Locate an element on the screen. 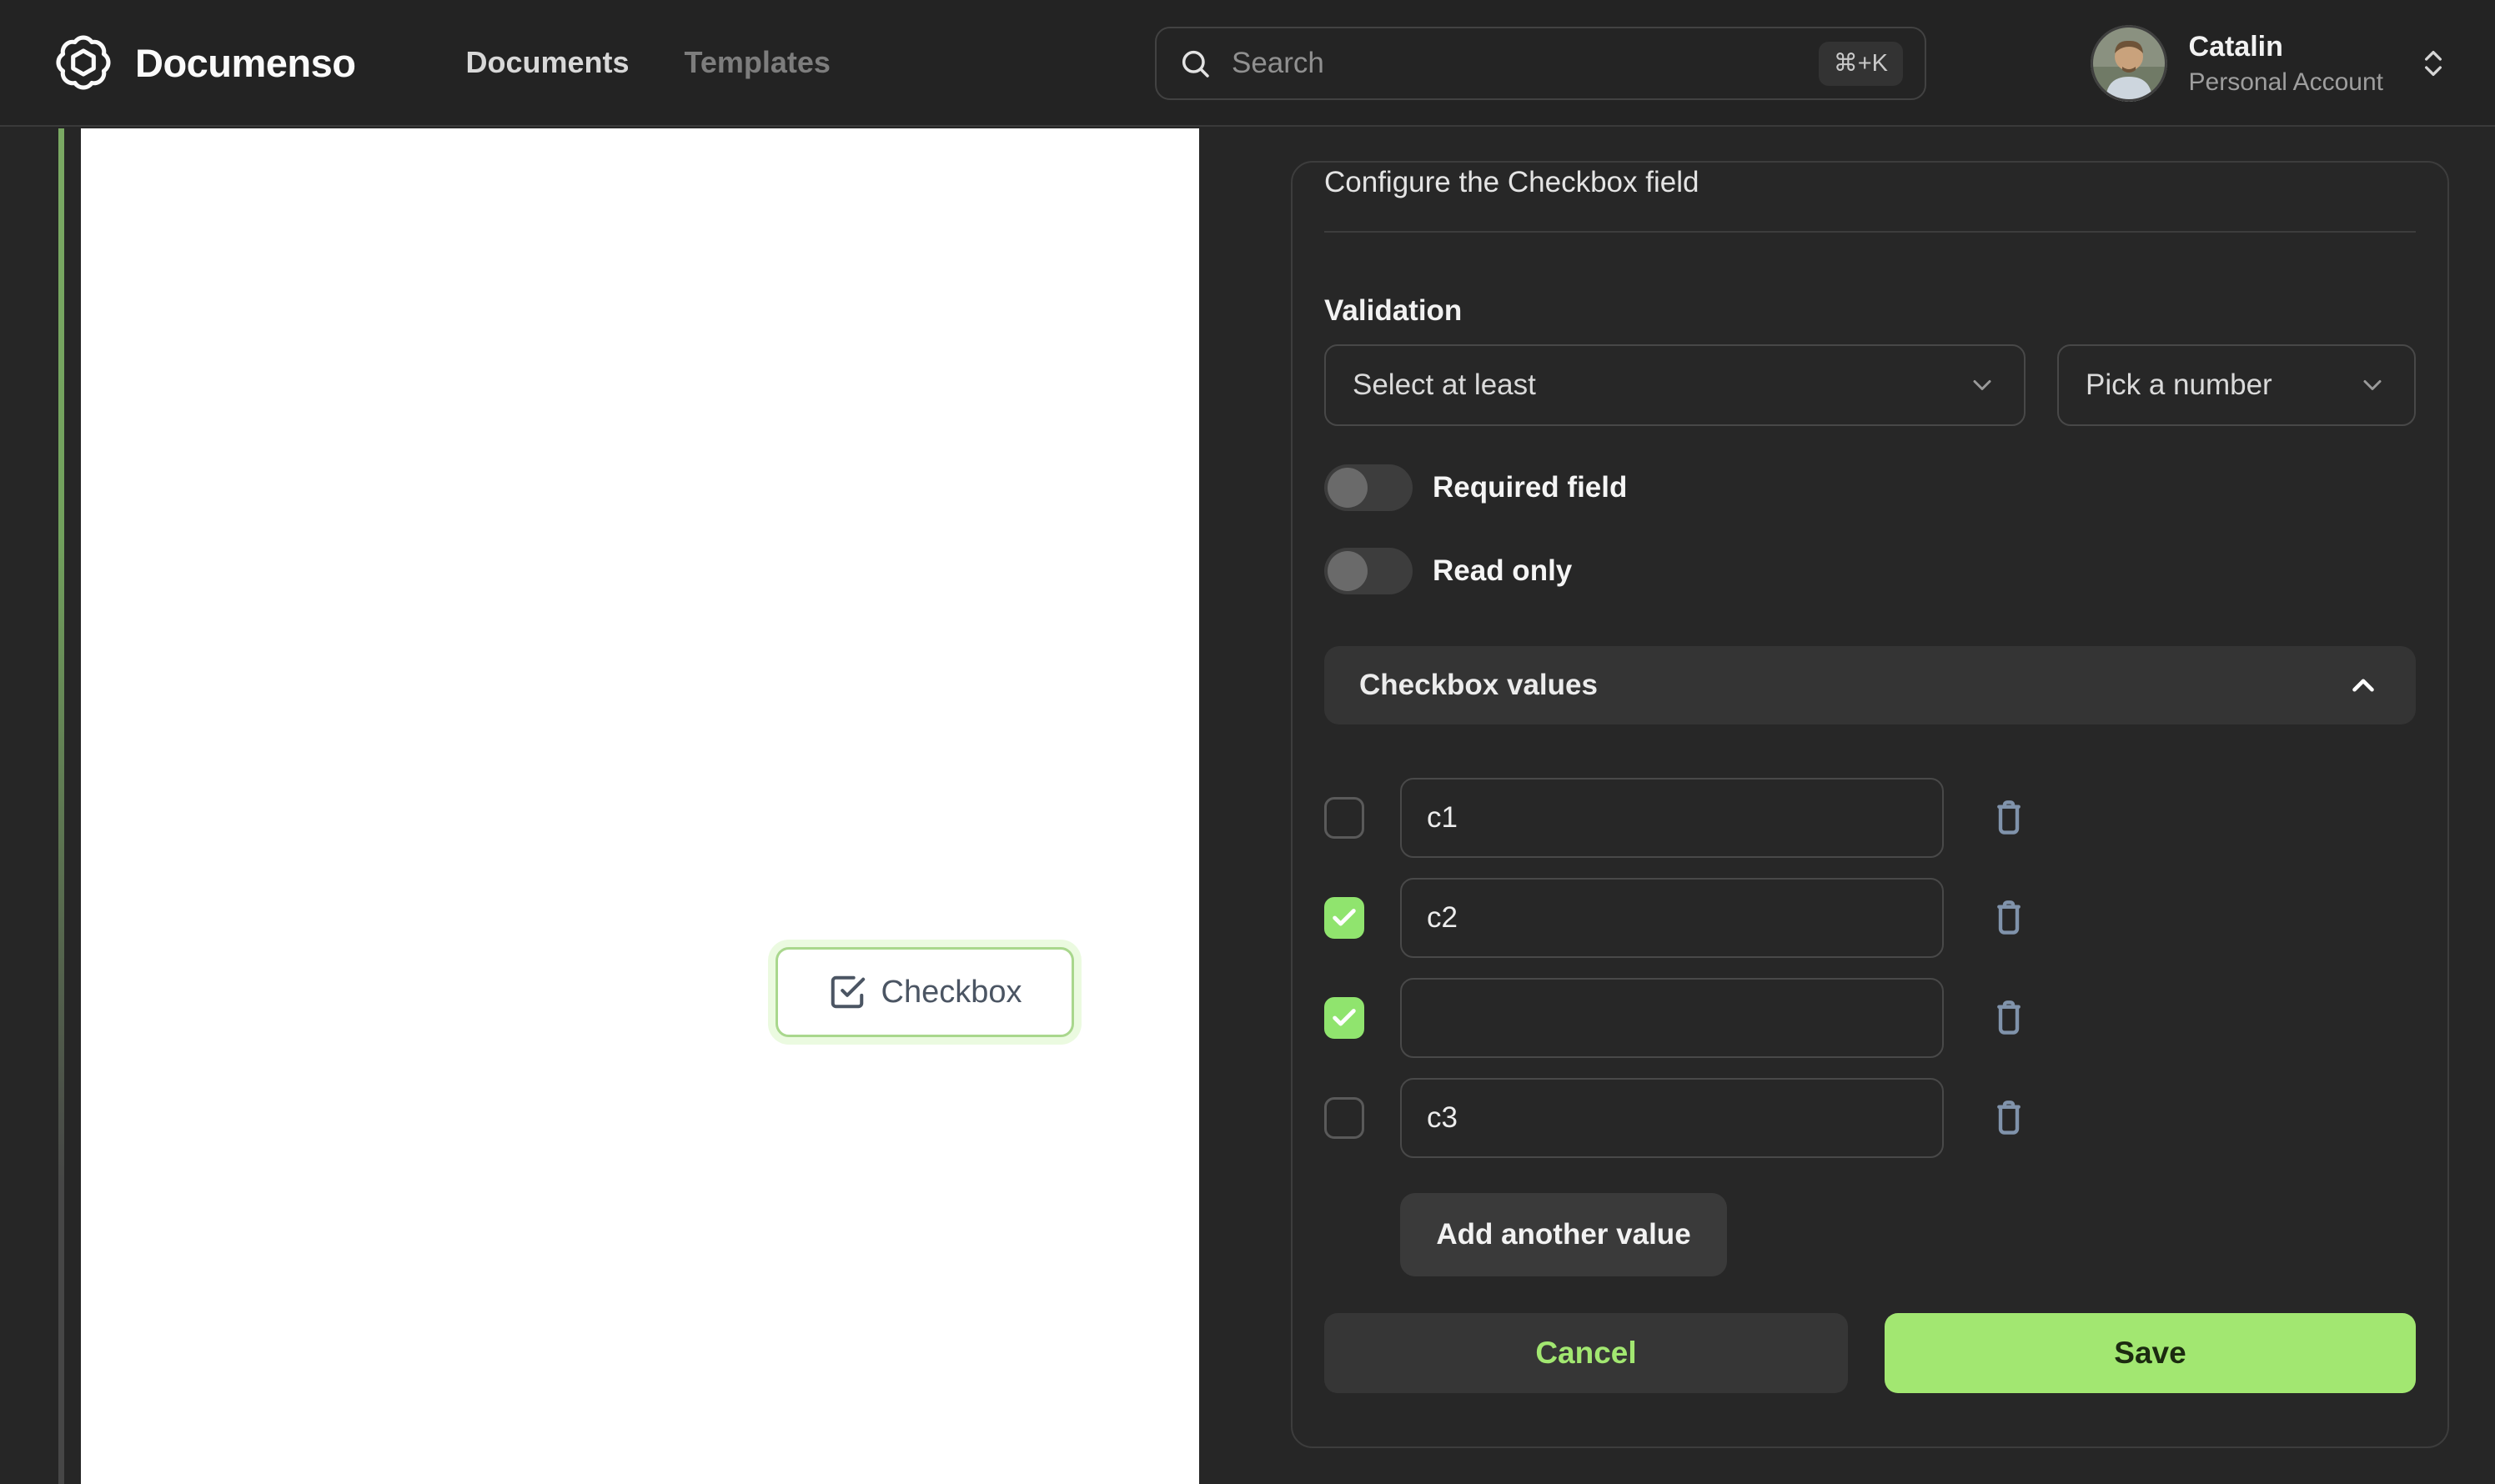 Image resolution: width=2495 pixels, height=1484 pixels. validation-number-value: Pick a number is located at coordinates (2179, 384).